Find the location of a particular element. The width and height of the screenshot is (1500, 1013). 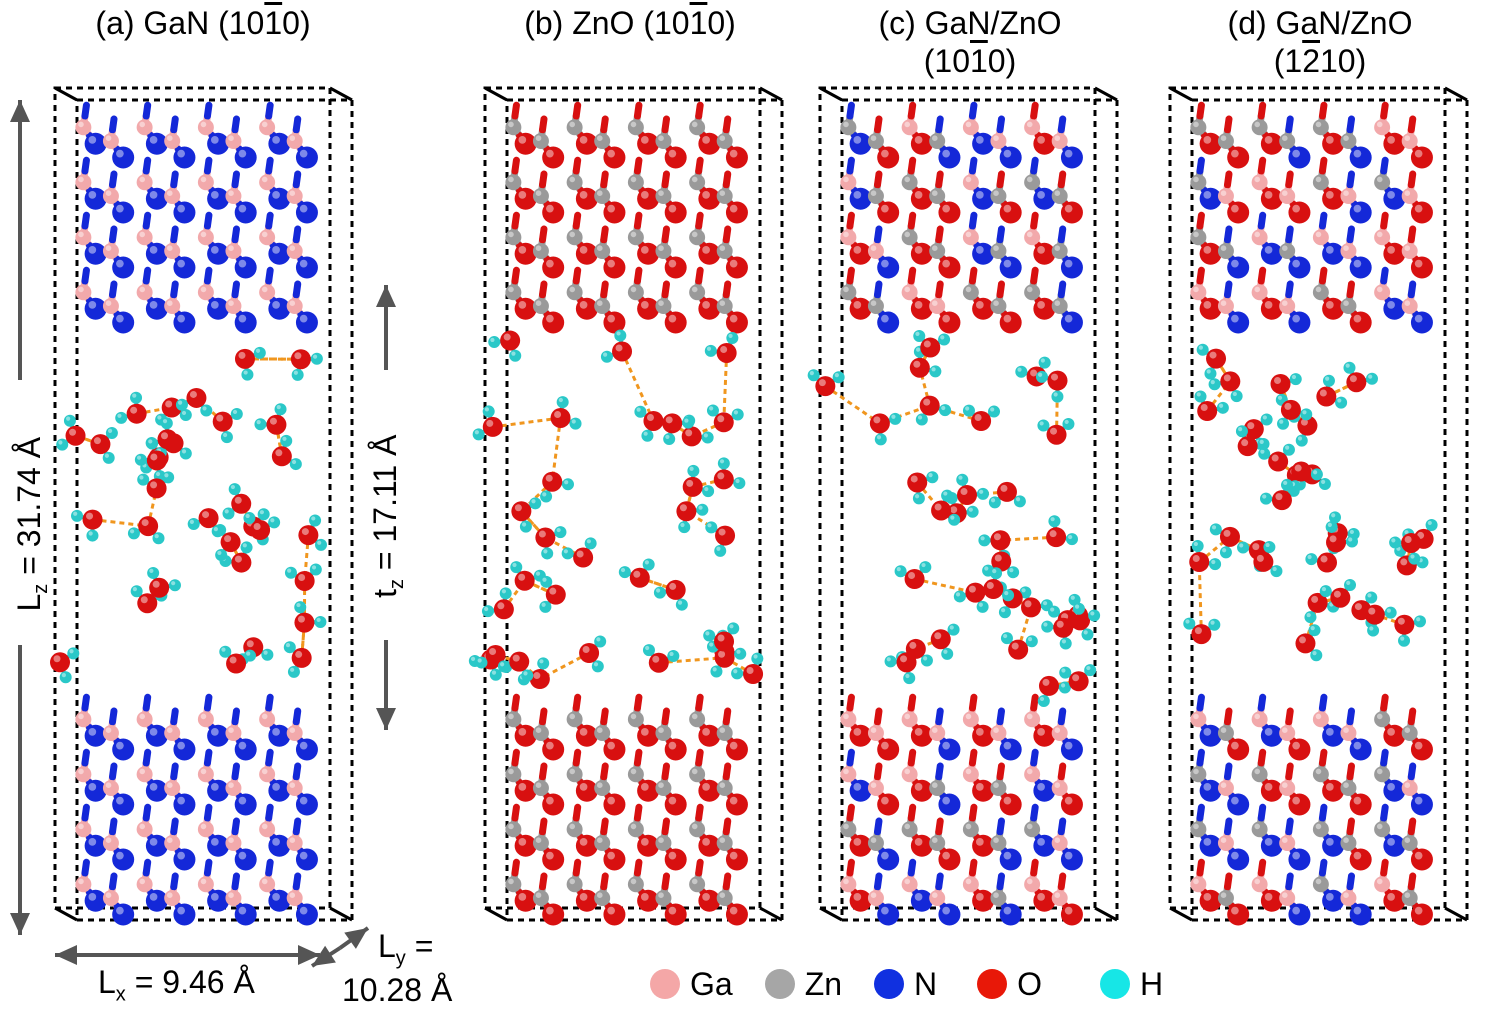

n-swatch is located at coordinates (889, 984).